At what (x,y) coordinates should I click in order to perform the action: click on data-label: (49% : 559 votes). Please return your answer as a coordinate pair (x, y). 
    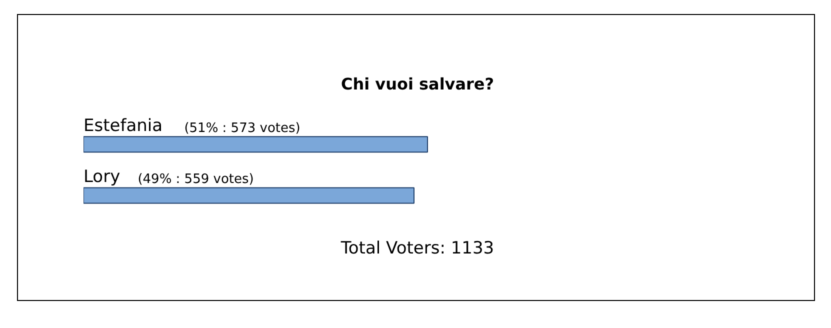
    Looking at the image, I should click on (196, 179).